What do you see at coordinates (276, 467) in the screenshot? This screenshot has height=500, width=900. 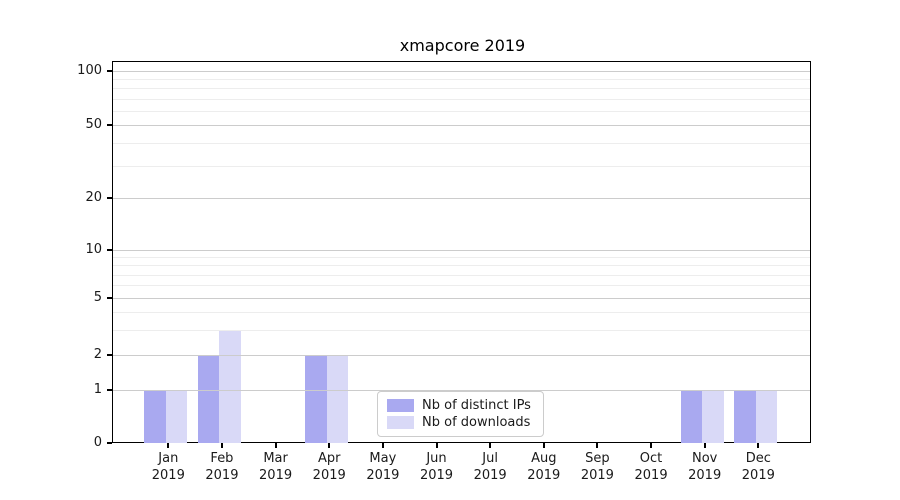 I see `x-tick-label: Mar 2019` at bounding box center [276, 467].